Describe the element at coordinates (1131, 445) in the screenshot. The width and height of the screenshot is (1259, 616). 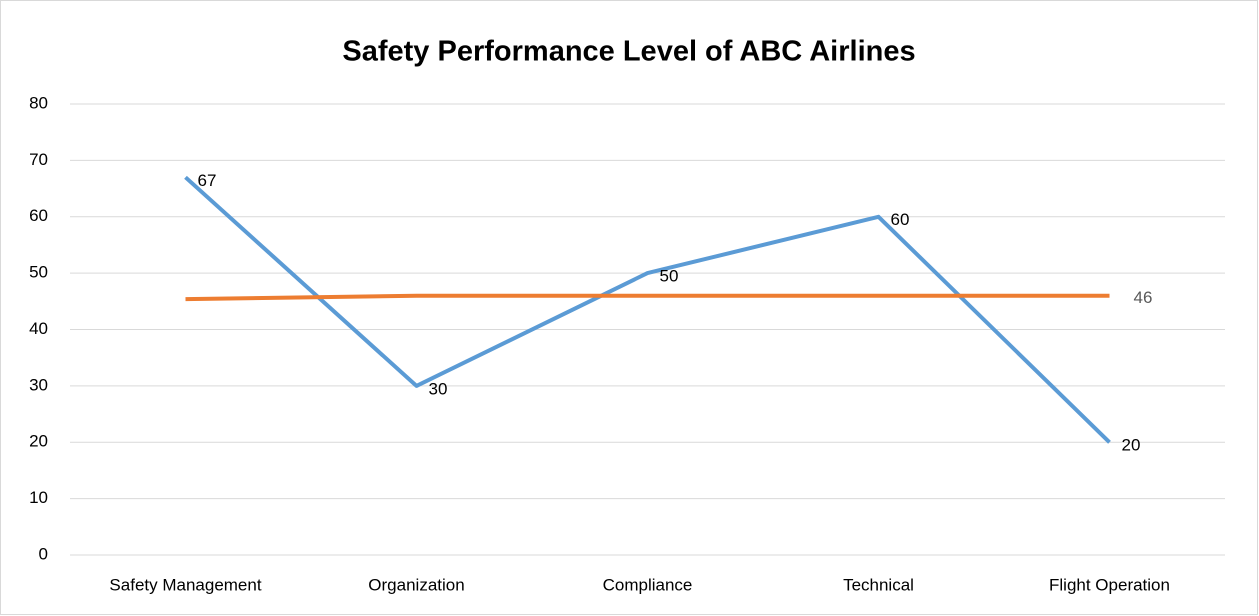
I see `data-label: 20` at that location.